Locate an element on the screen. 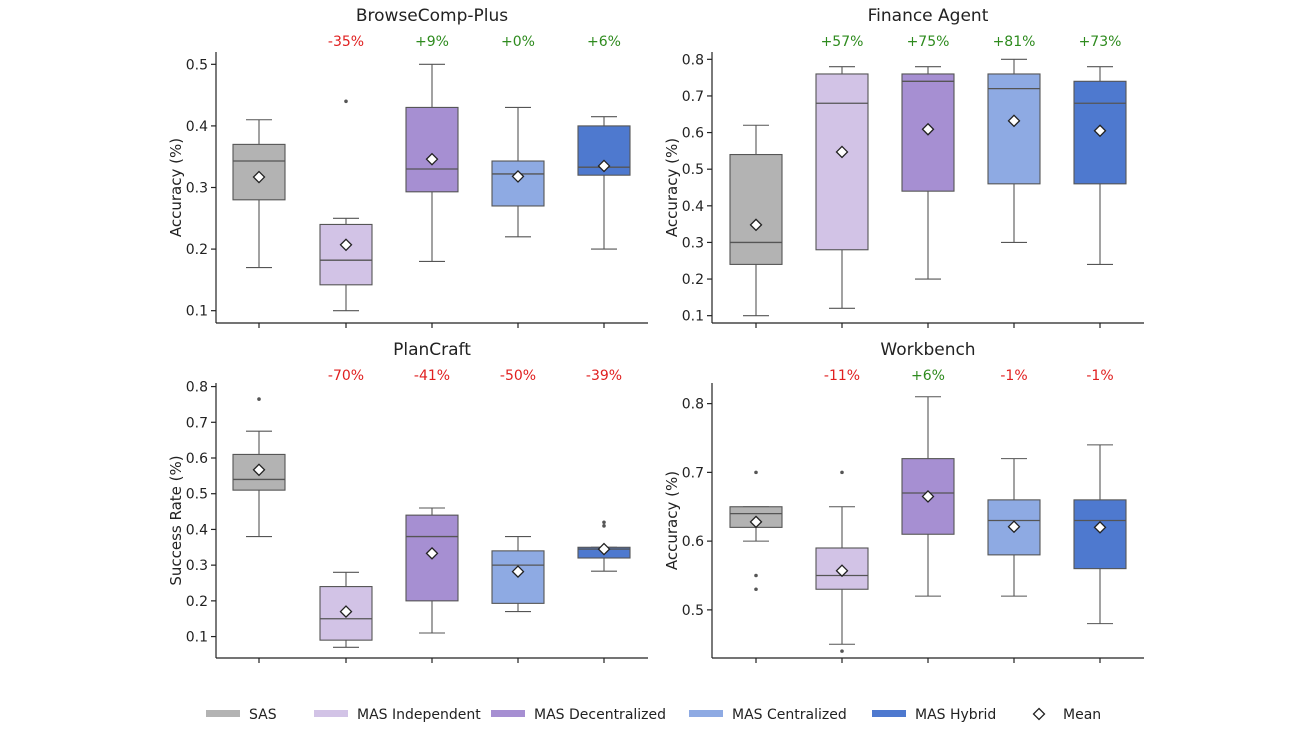 The image size is (1312, 736). box-mas-hybrid: -1% is located at coordinates (1100, 515).